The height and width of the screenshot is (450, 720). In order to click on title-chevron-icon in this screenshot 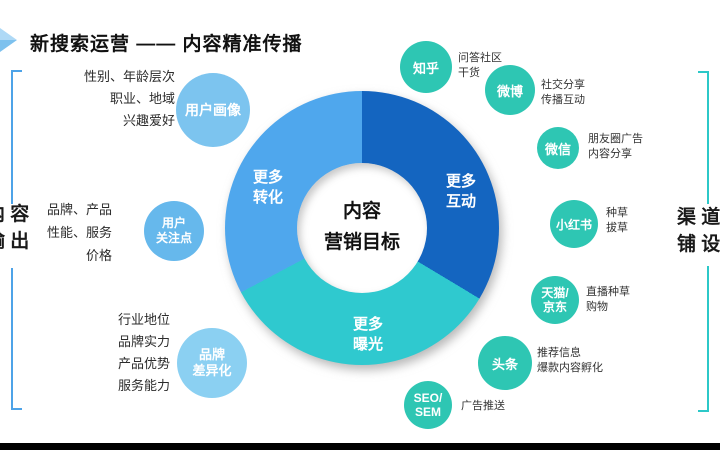, I will do `click(8, 40)`.